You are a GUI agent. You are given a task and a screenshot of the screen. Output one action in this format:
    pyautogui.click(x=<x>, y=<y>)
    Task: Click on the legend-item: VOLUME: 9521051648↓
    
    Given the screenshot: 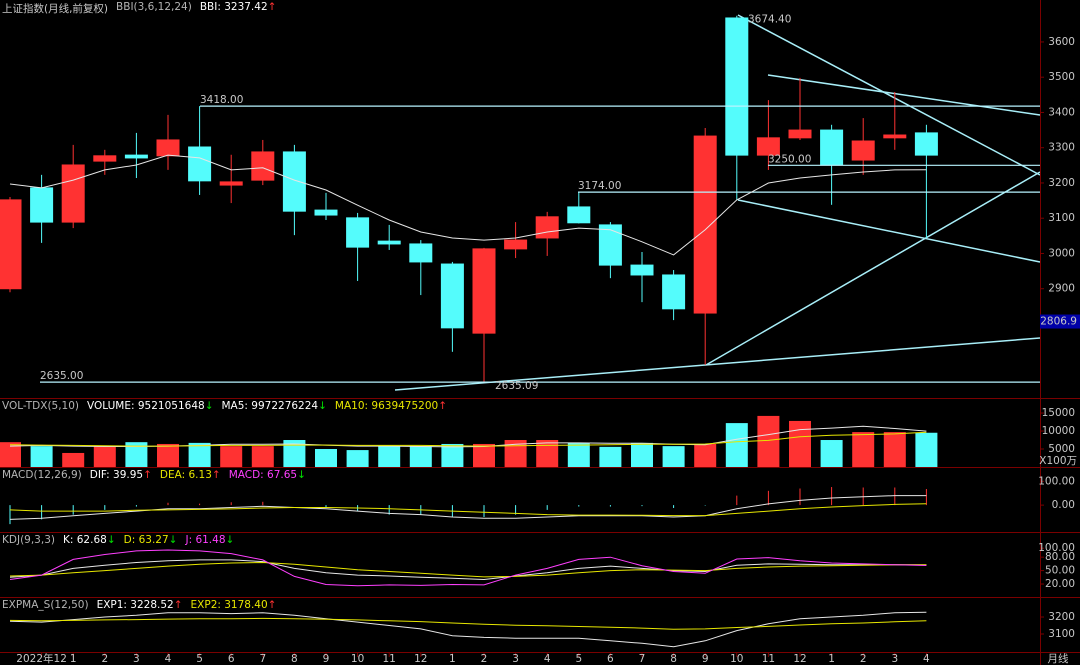 What is the action you would take?
    pyautogui.click(x=150, y=406)
    